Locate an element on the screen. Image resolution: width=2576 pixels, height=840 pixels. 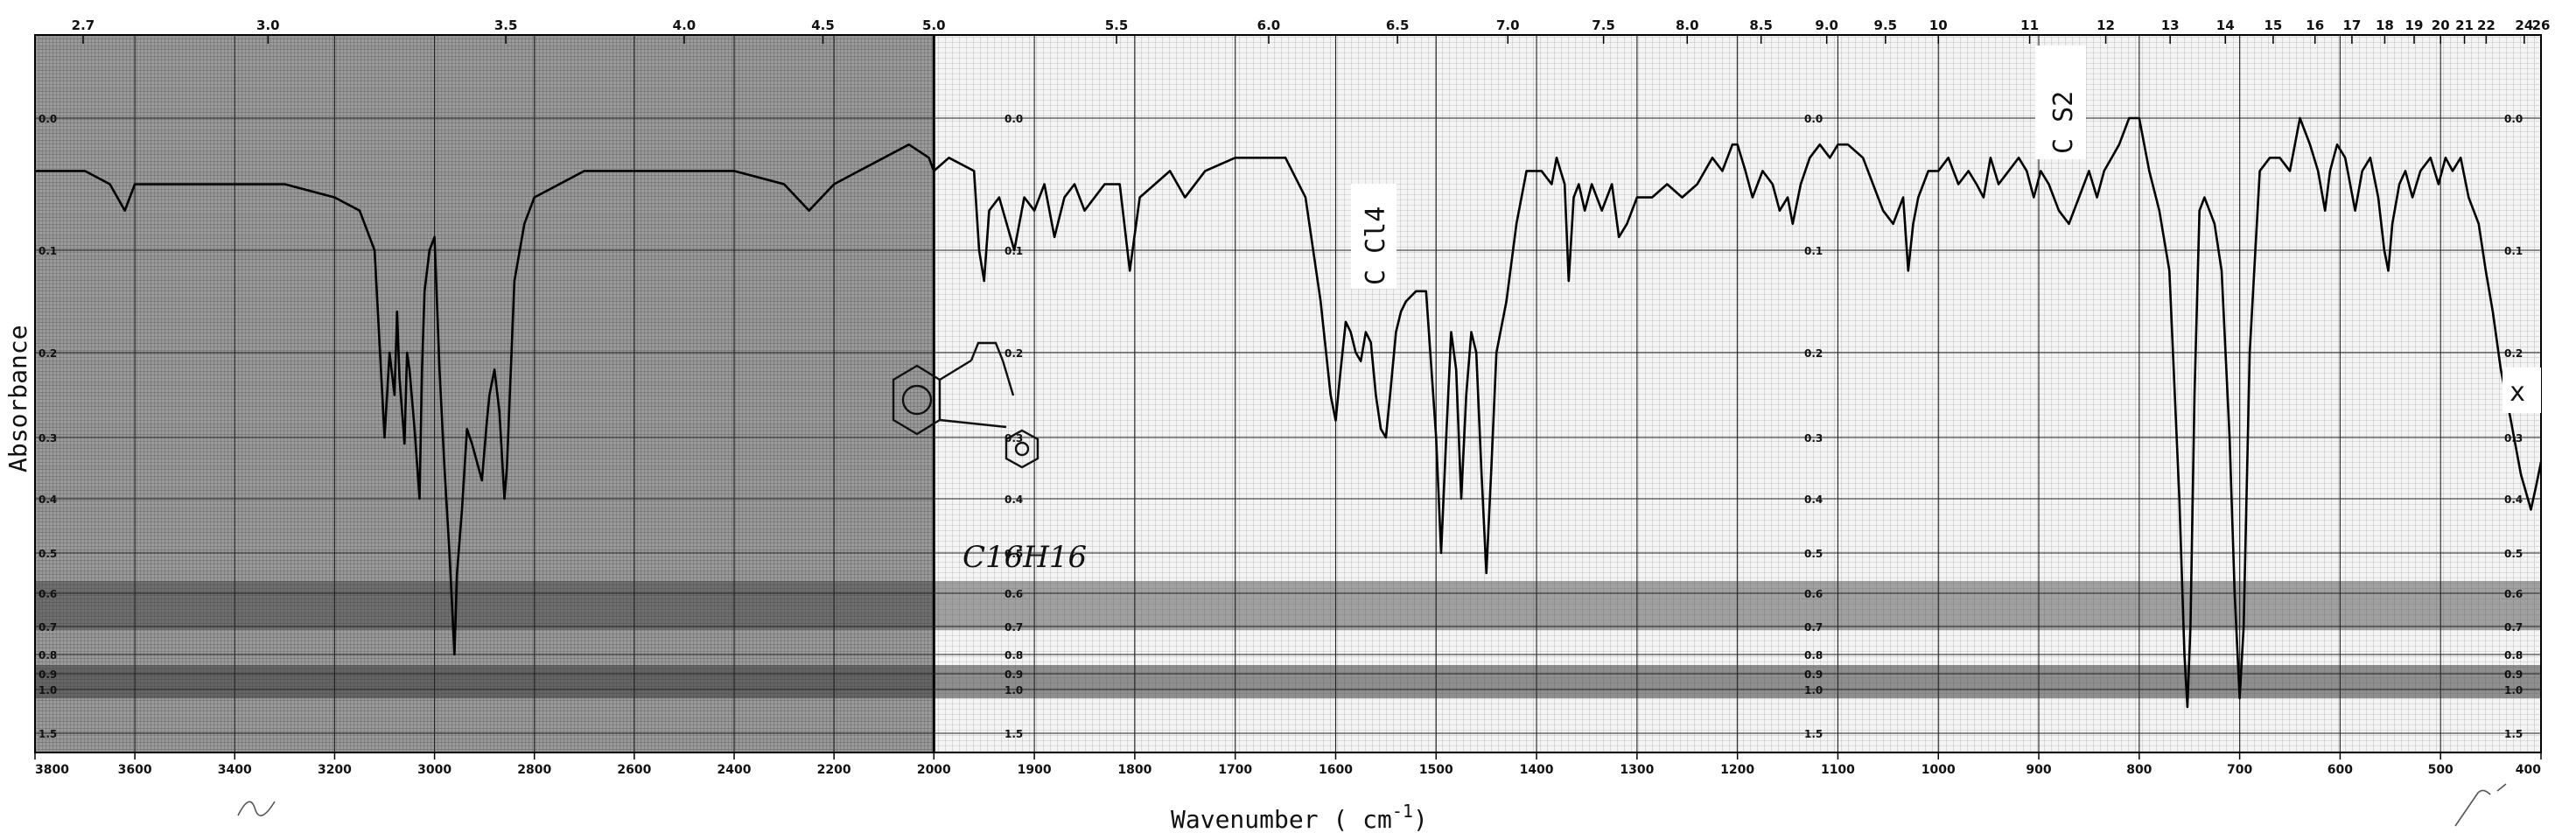
top-tick-label: 17 is located at coordinates (2351, 25).